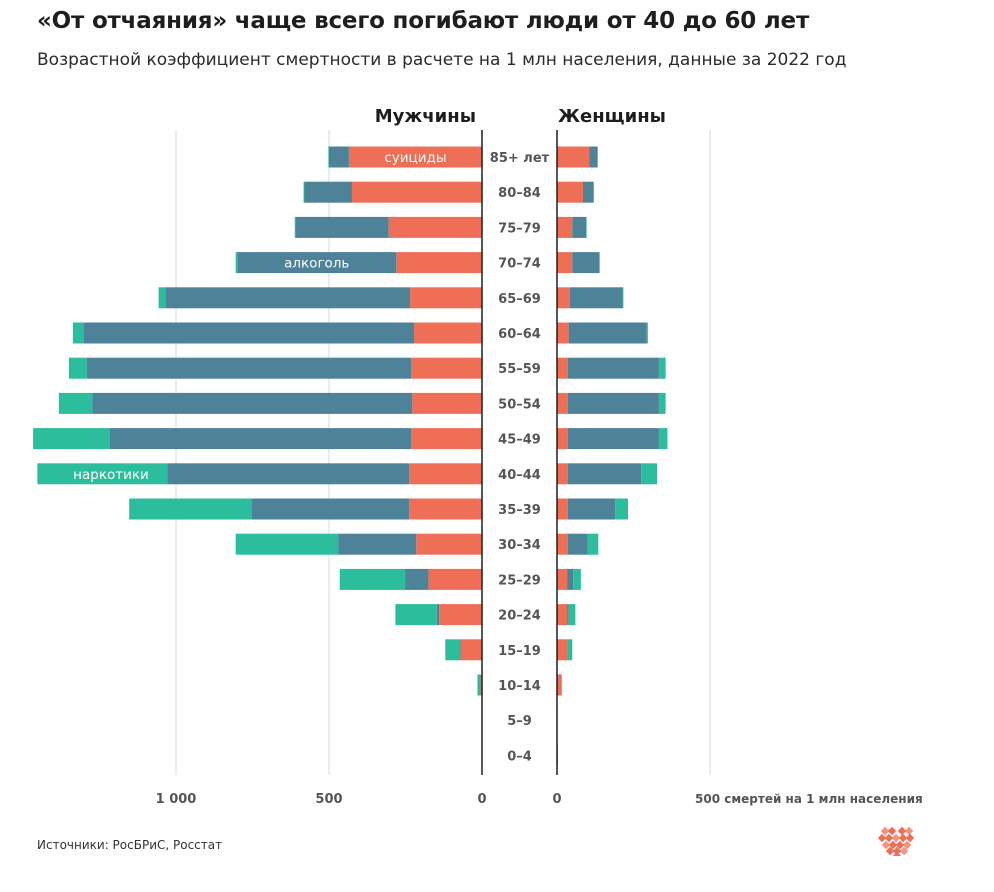 The height and width of the screenshot is (892, 994). Describe the element at coordinates (519, 686) in the screenshot. I see `category-label-15: 10–14` at that location.